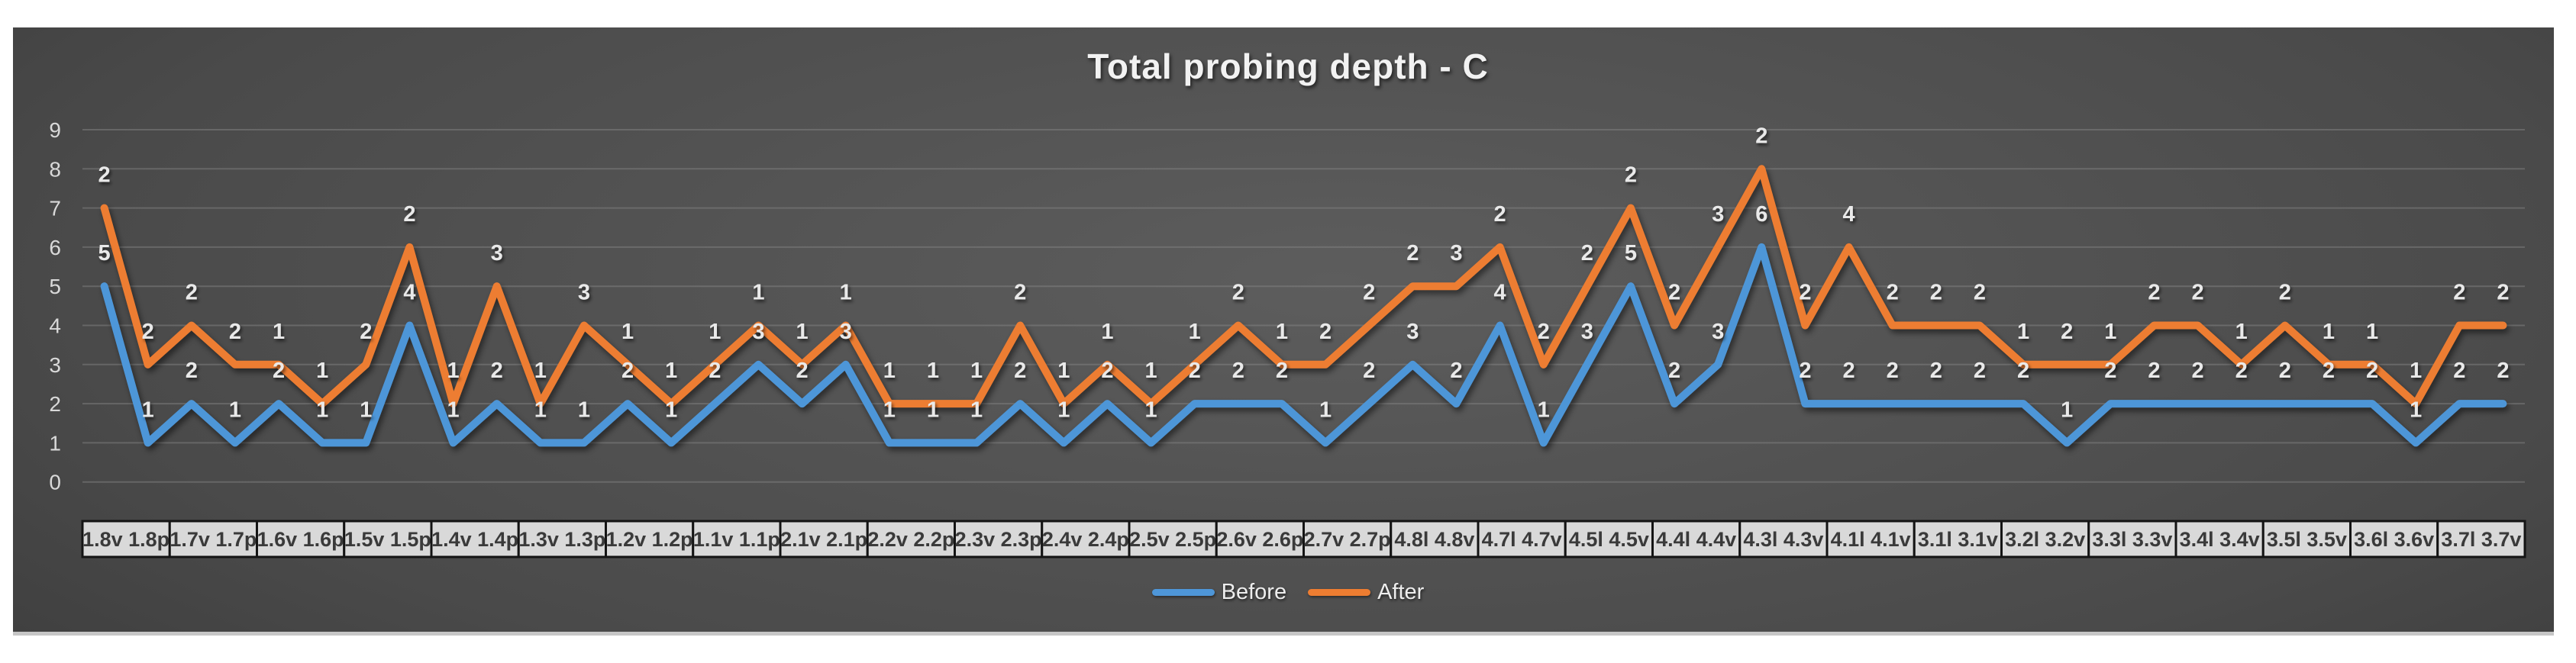 This screenshot has height=663, width=2576. I want to click on x-category-label: 1.2v 1.2p, so click(649, 539).